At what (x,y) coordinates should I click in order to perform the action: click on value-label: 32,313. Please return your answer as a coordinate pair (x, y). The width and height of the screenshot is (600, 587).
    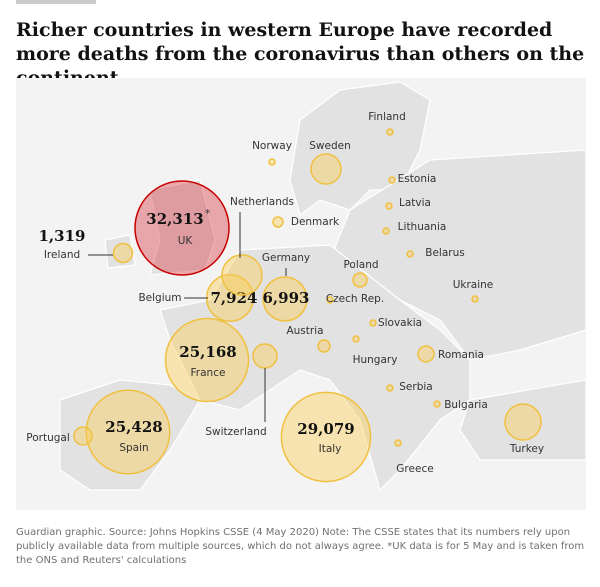
    Looking at the image, I should click on (174, 219).